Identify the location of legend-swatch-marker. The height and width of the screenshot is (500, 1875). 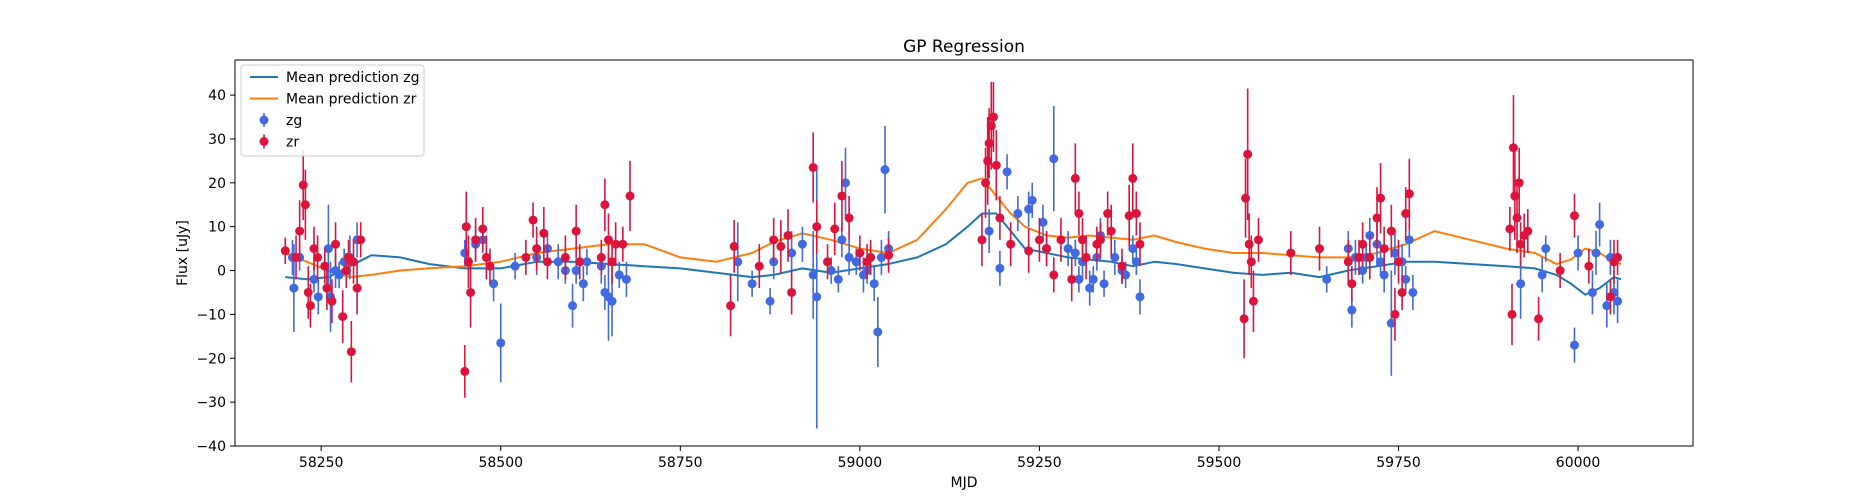
(264, 141).